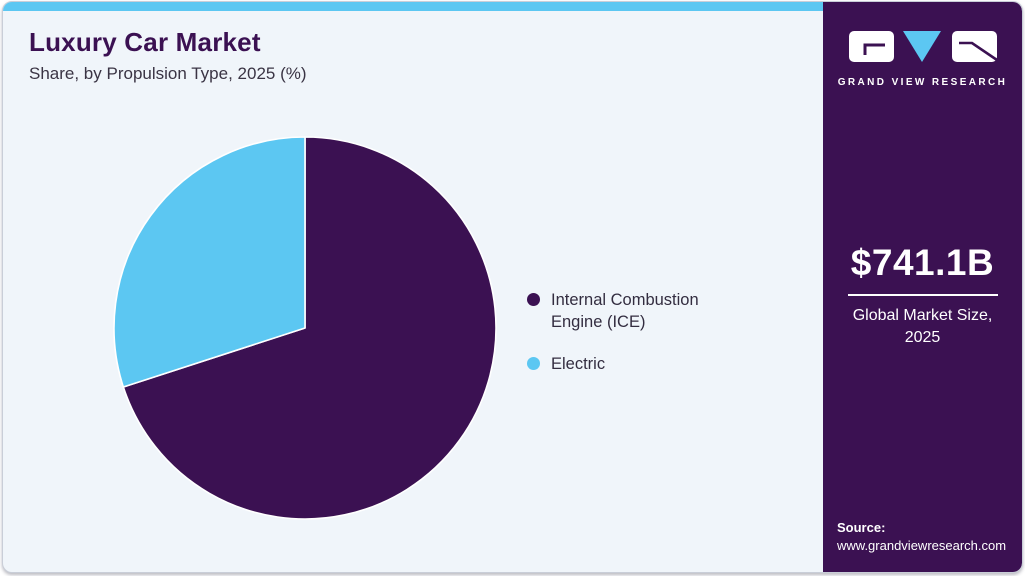 Image resolution: width=1025 pixels, height=576 pixels. I want to click on legend-item-ice: Internal Combustion Engine (ICE), so click(627, 312).